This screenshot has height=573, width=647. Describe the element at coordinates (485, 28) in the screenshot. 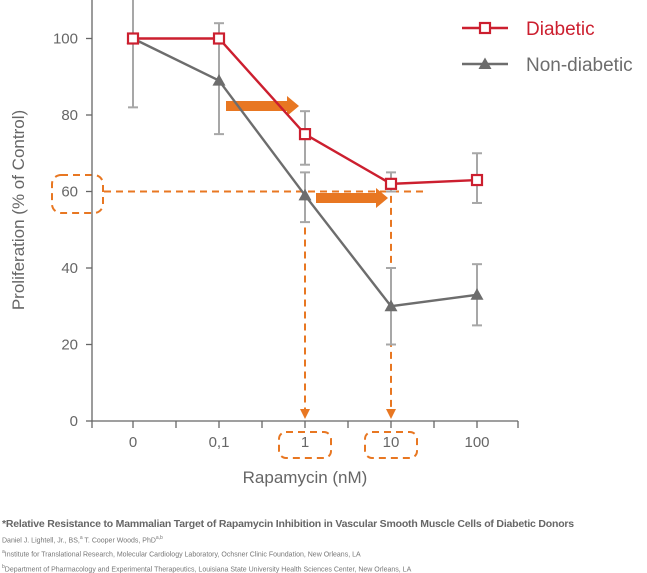

I see `legend-marker-diabetic` at that location.